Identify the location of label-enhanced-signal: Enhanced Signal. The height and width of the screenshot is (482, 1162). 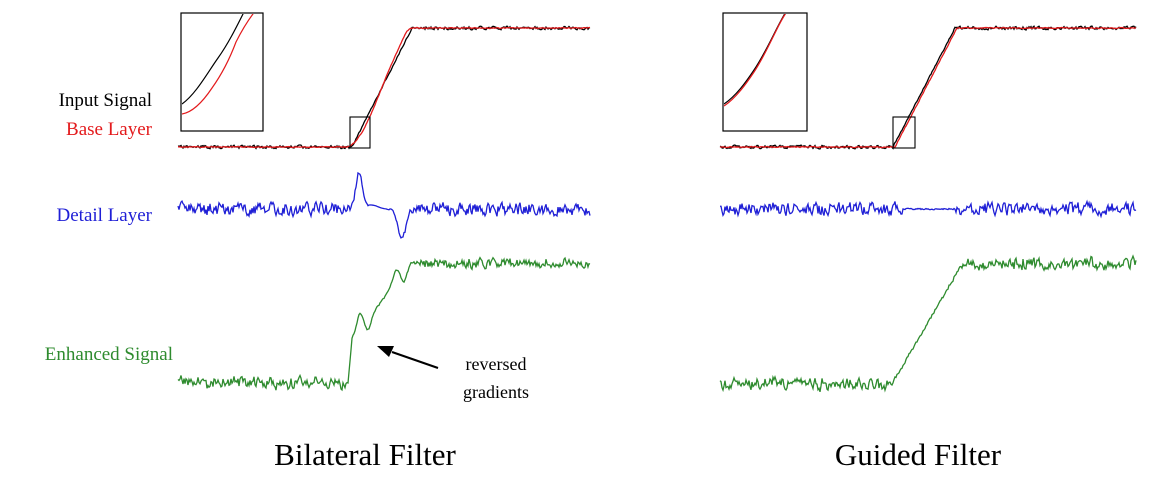
(109, 354).